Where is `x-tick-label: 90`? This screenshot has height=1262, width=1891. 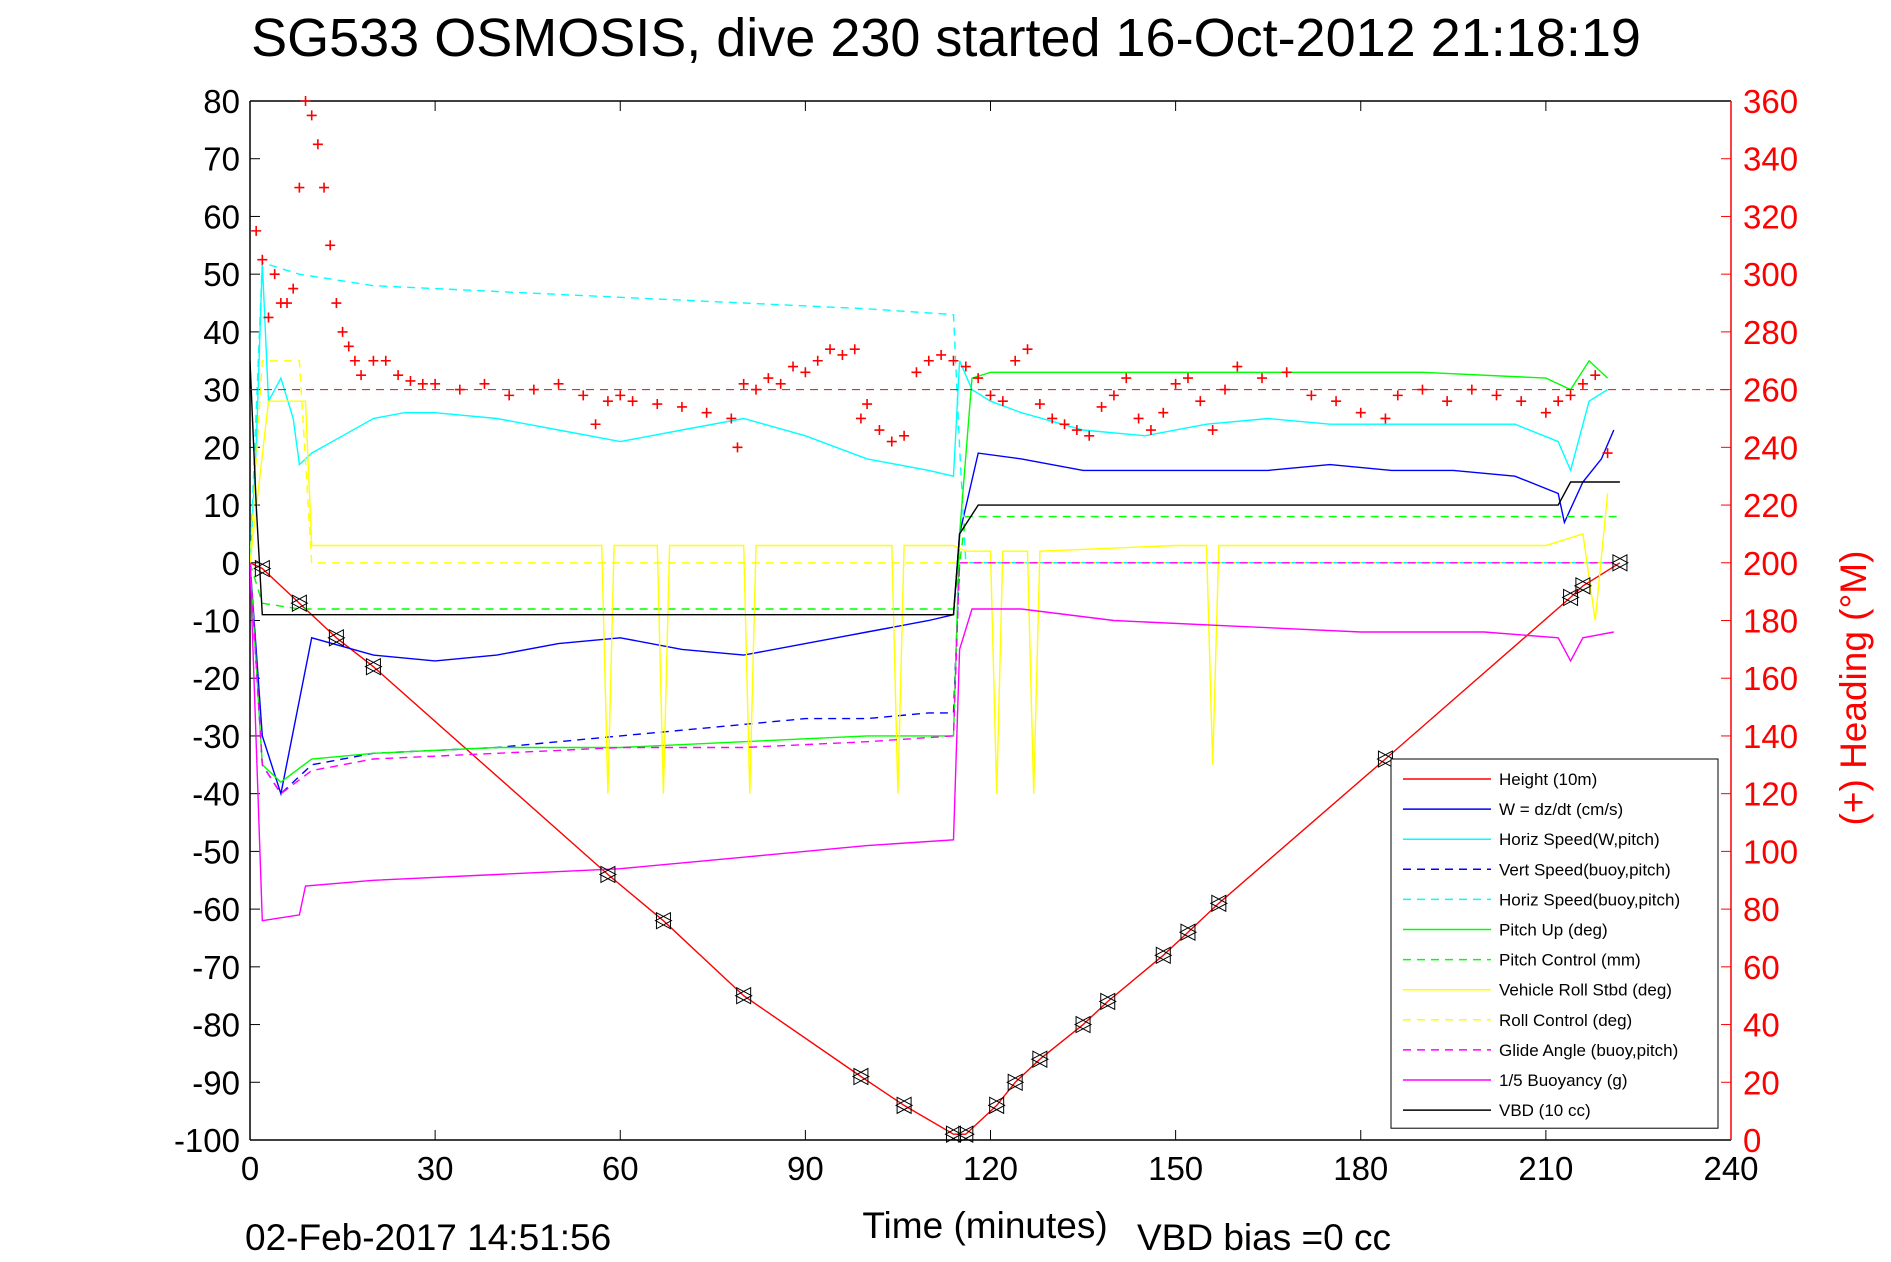
x-tick-label: 90 is located at coordinates (805, 1168).